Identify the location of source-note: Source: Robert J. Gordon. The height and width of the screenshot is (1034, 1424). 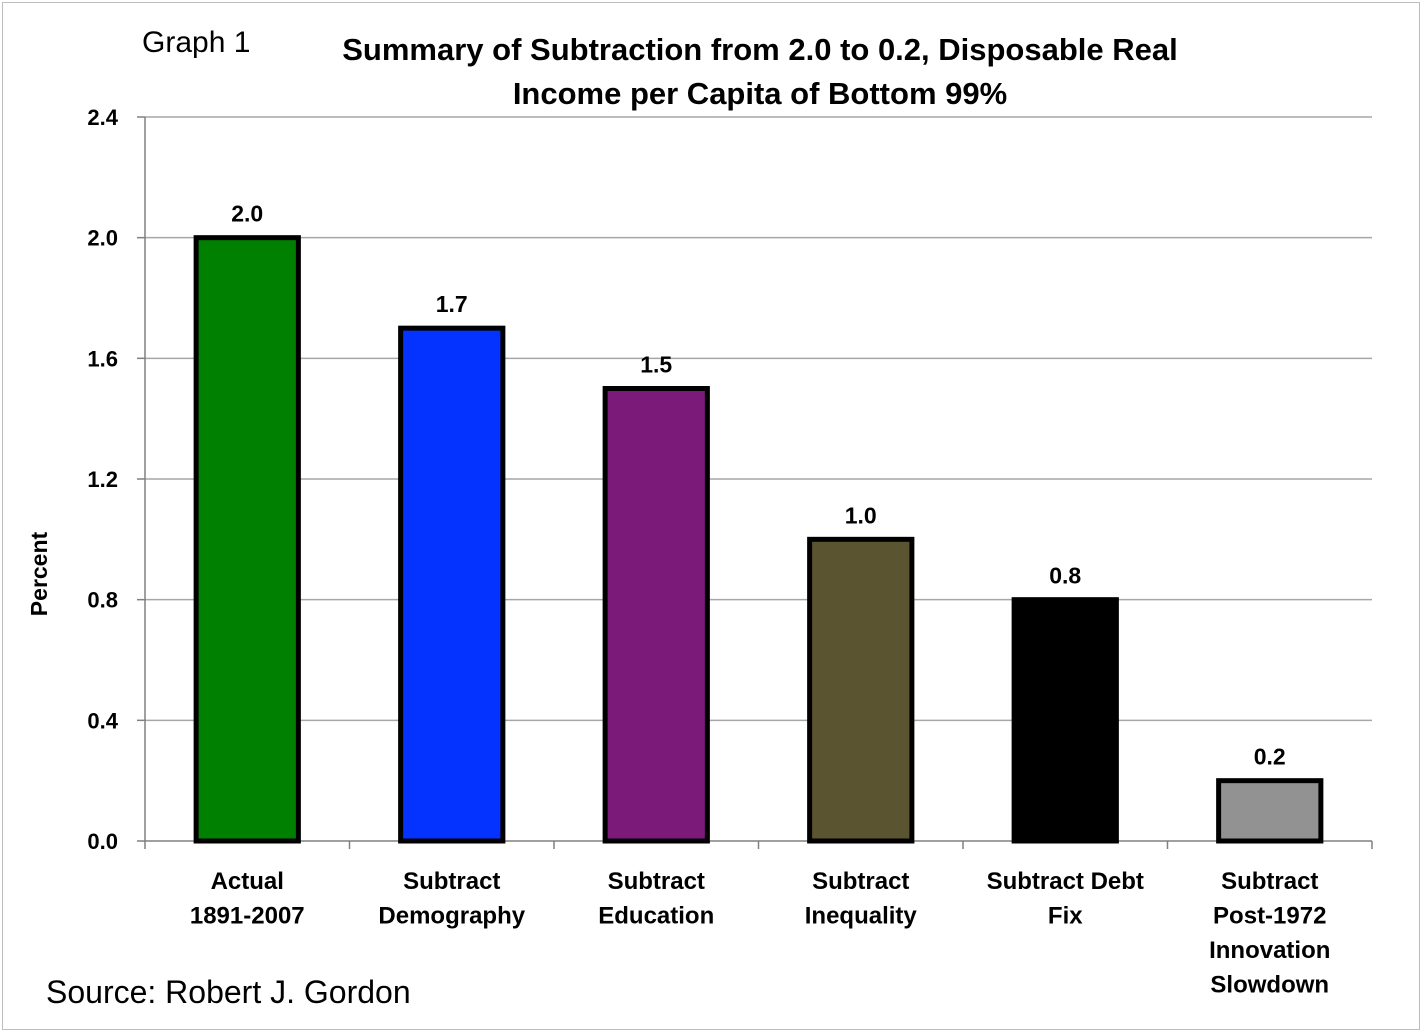
(228, 992).